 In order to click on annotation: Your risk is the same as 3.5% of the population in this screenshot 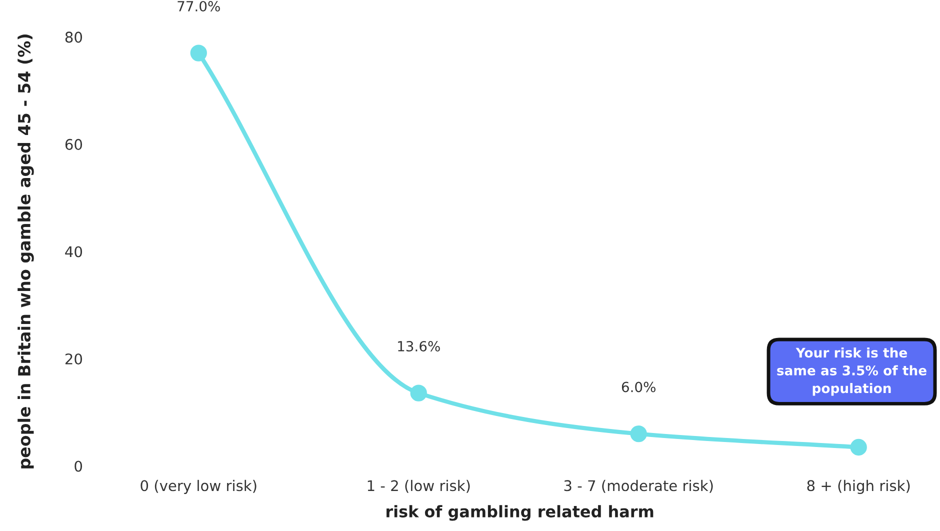, I will do `click(851, 371)`.